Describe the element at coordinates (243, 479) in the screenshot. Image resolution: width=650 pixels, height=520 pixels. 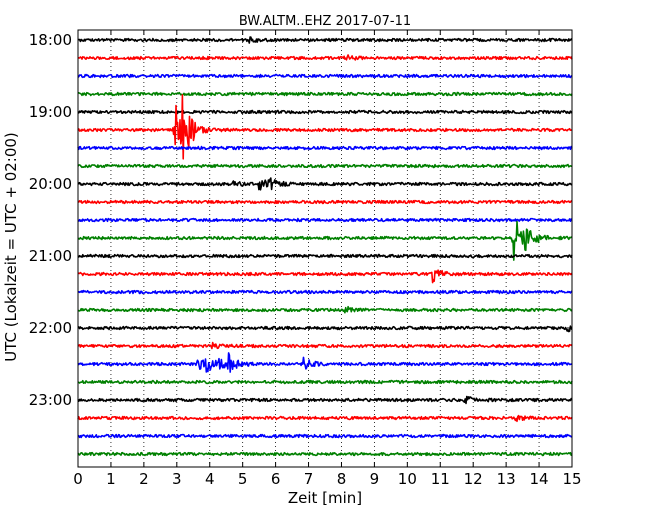
I see `x-tick-label: 5` at that location.